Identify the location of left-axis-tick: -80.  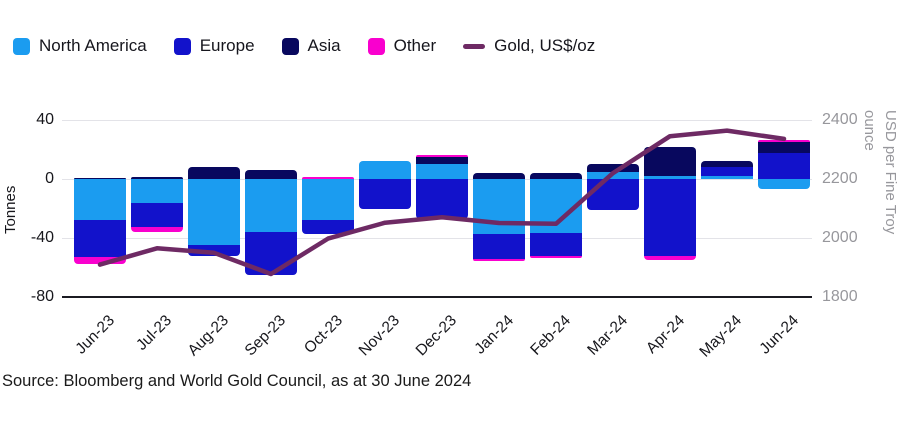
(42, 296).